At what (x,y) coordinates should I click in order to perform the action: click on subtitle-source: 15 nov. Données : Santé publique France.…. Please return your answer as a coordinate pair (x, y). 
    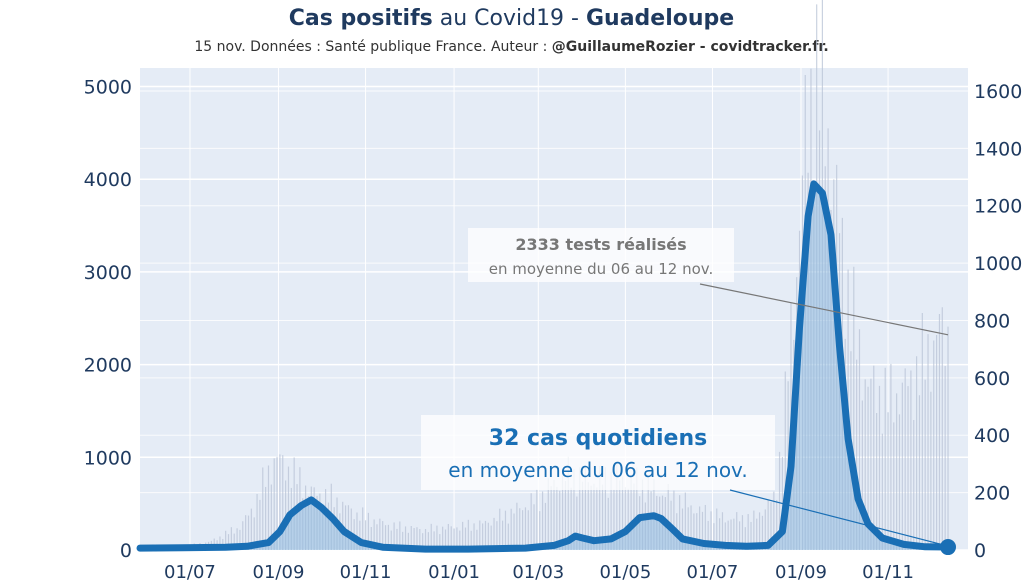
    Looking at the image, I should click on (373, 47).